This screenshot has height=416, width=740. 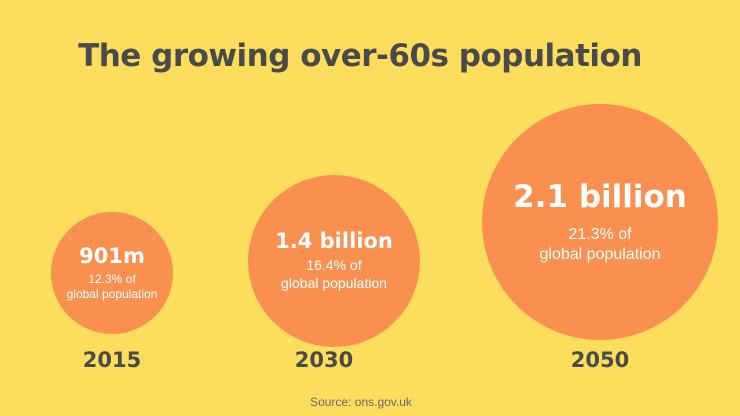 I want to click on bubble-2030: 1.4 billion 16.4% of global population, so click(x=333, y=260).